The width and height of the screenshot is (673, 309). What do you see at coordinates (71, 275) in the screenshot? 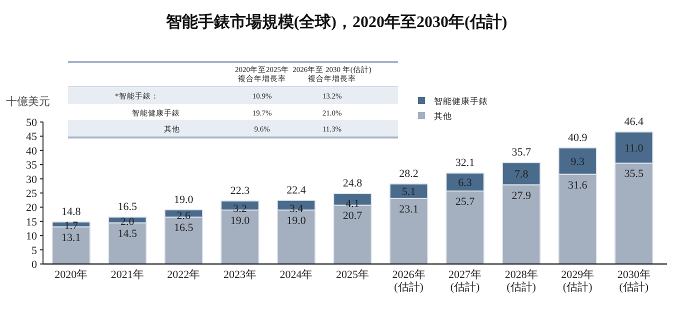
I see `x-tick-label: 2020年` at bounding box center [71, 275].